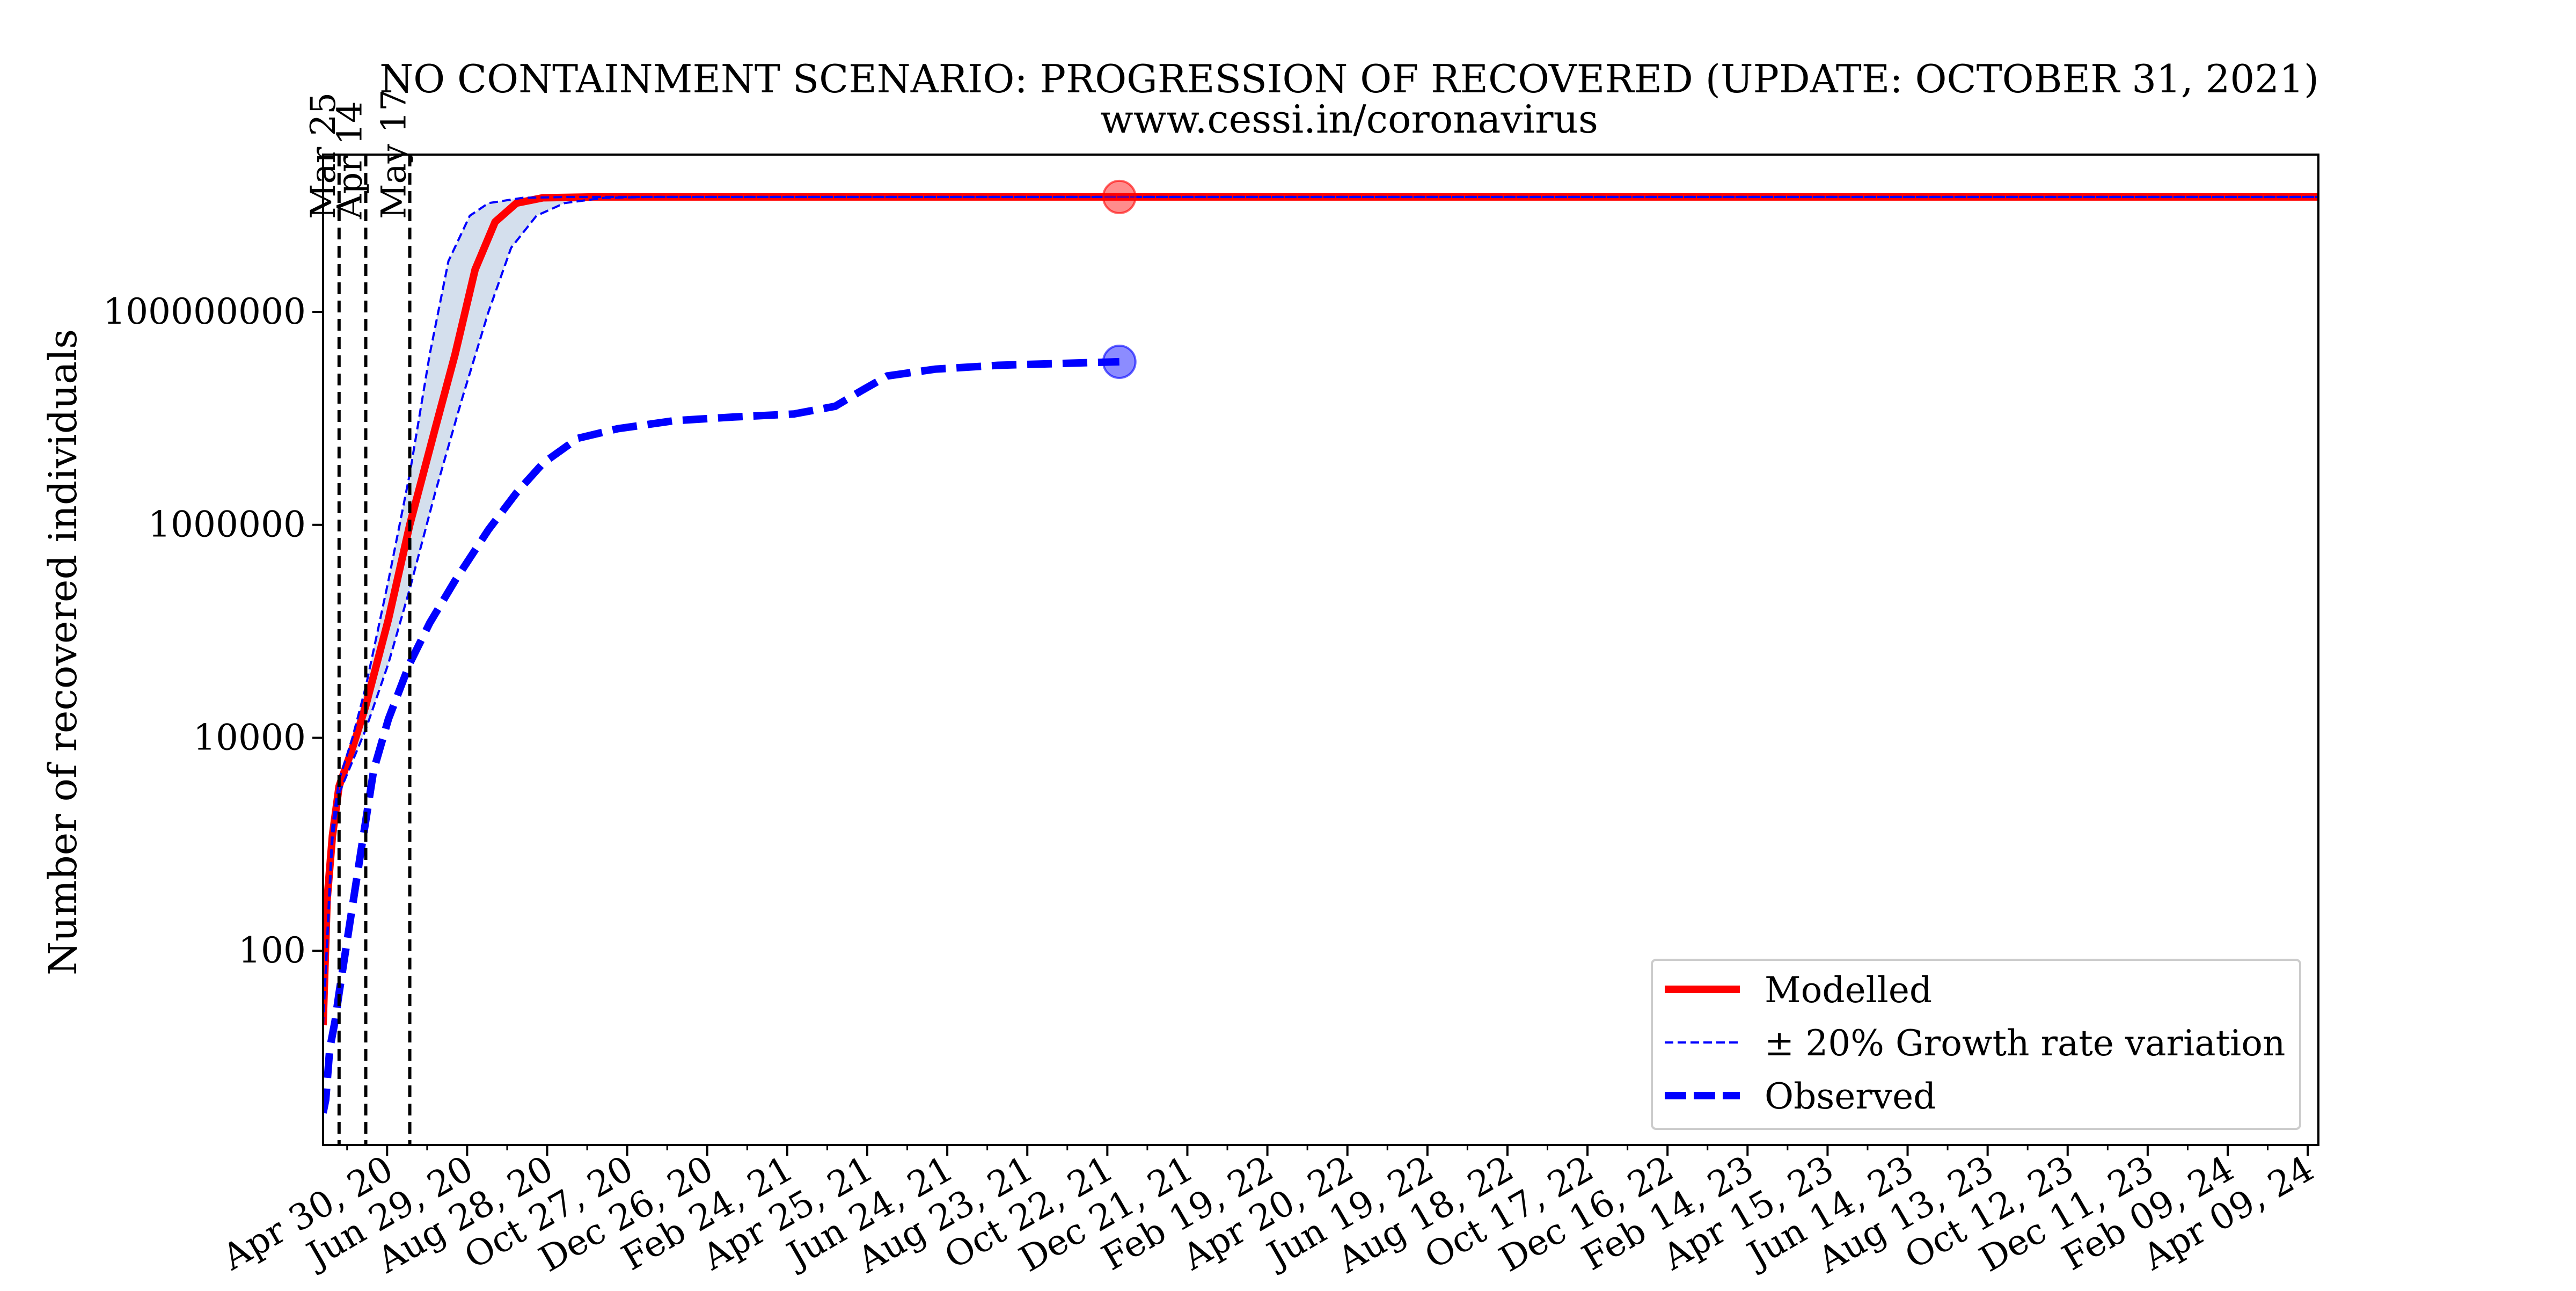 This screenshot has width=2576, height=1291. Describe the element at coordinates (1349, 119) in the screenshot. I see `chart-subtitle: www.cessi.in/coronavirus` at that location.